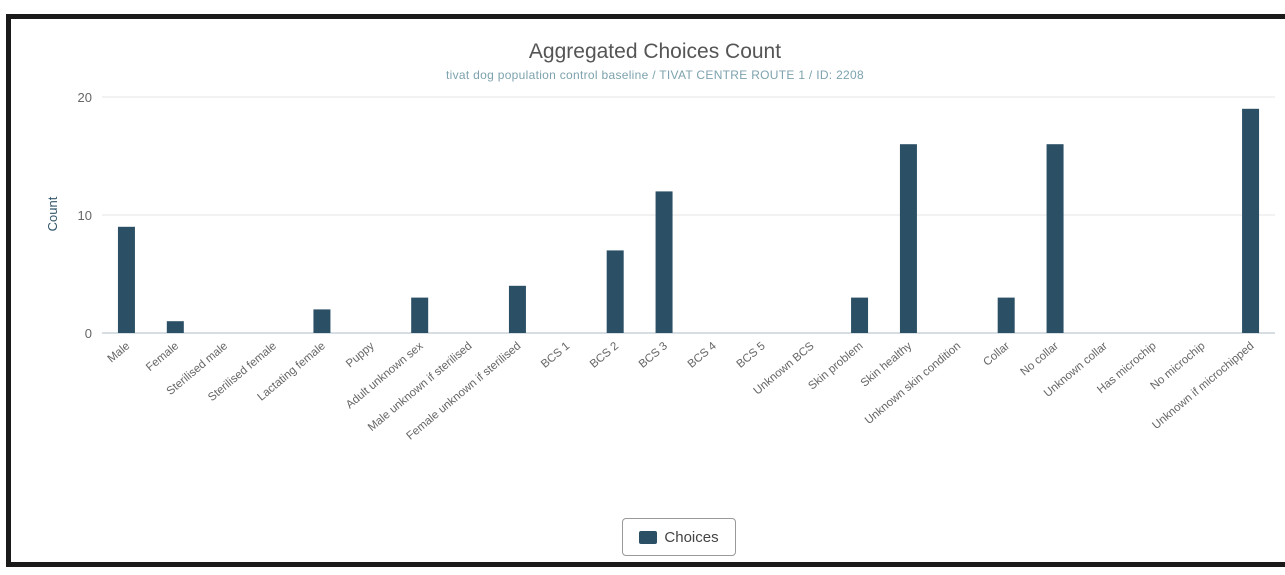  Describe the element at coordinates (360, 355) in the screenshot. I see `x-tick-label: Puppy` at that location.